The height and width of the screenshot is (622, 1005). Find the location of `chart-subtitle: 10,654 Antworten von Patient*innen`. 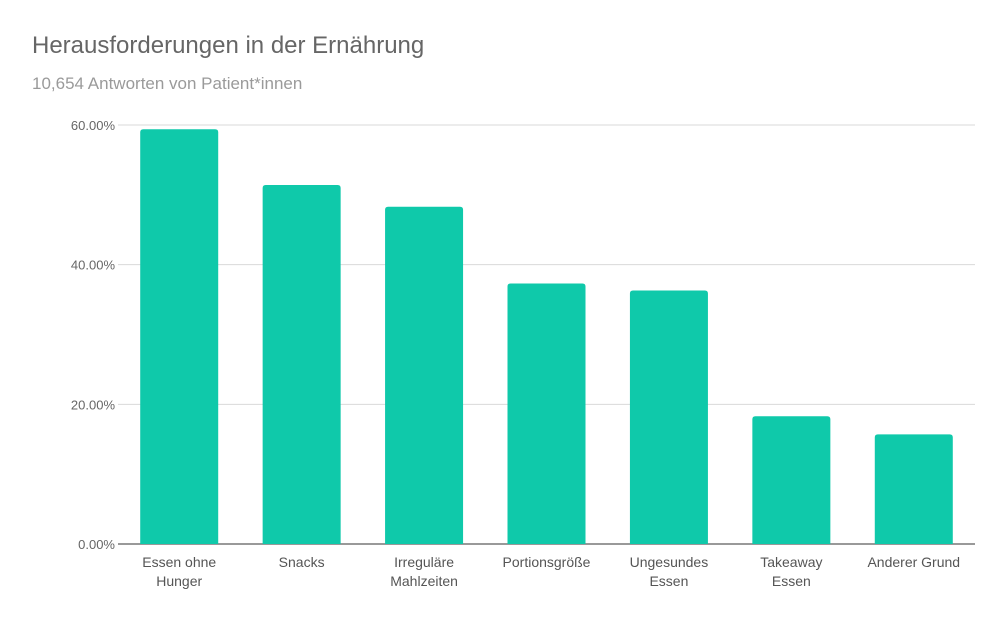

chart-subtitle: 10,654 Antworten von Patient*innen is located at coordinates (167, 83).